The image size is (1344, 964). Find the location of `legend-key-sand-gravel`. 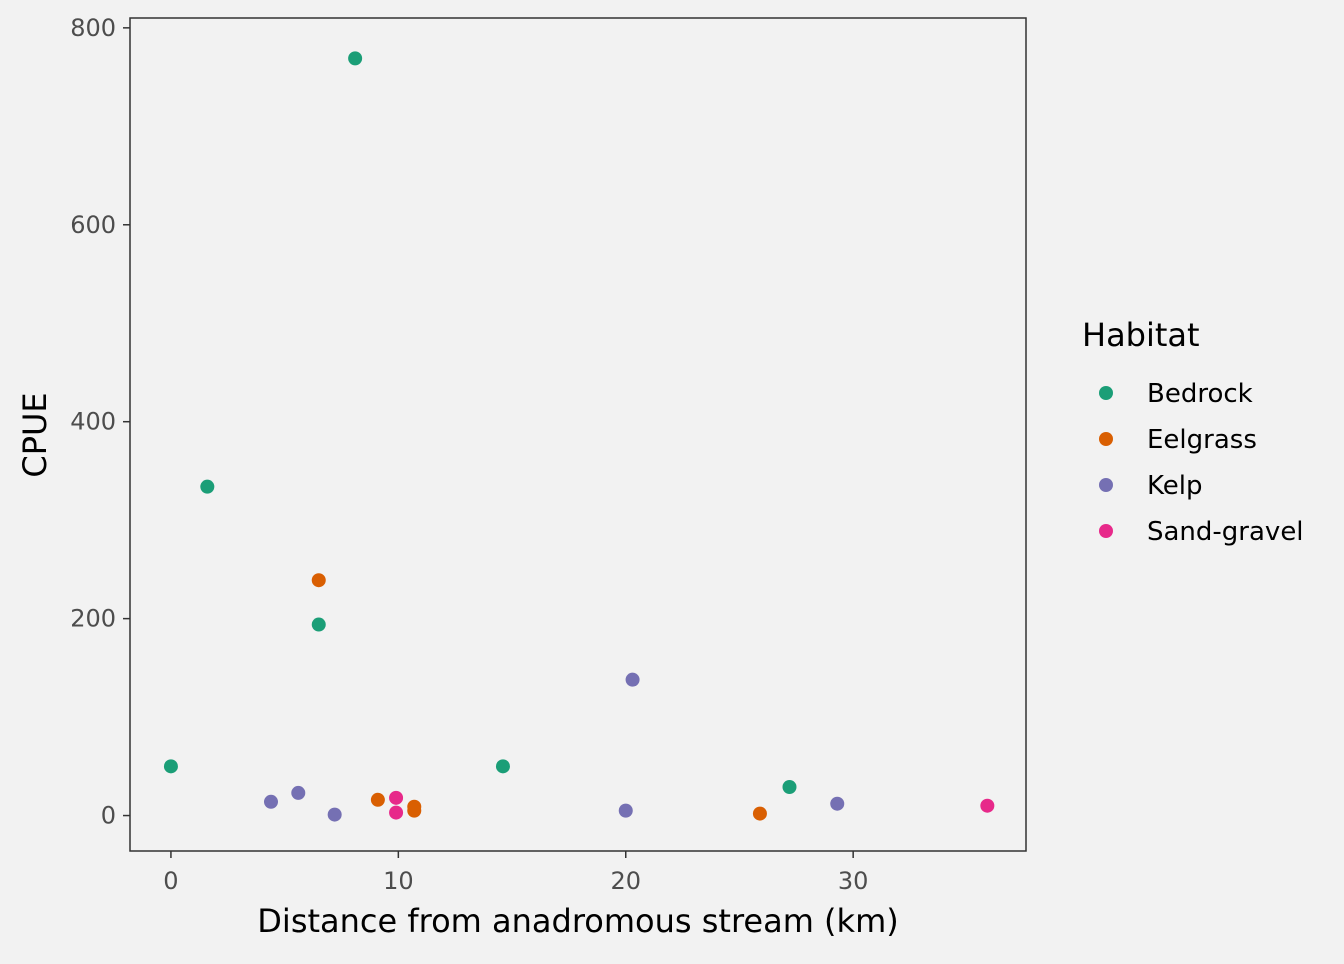

legend-key-sand-gravel is located at coordinates (1106, 531).